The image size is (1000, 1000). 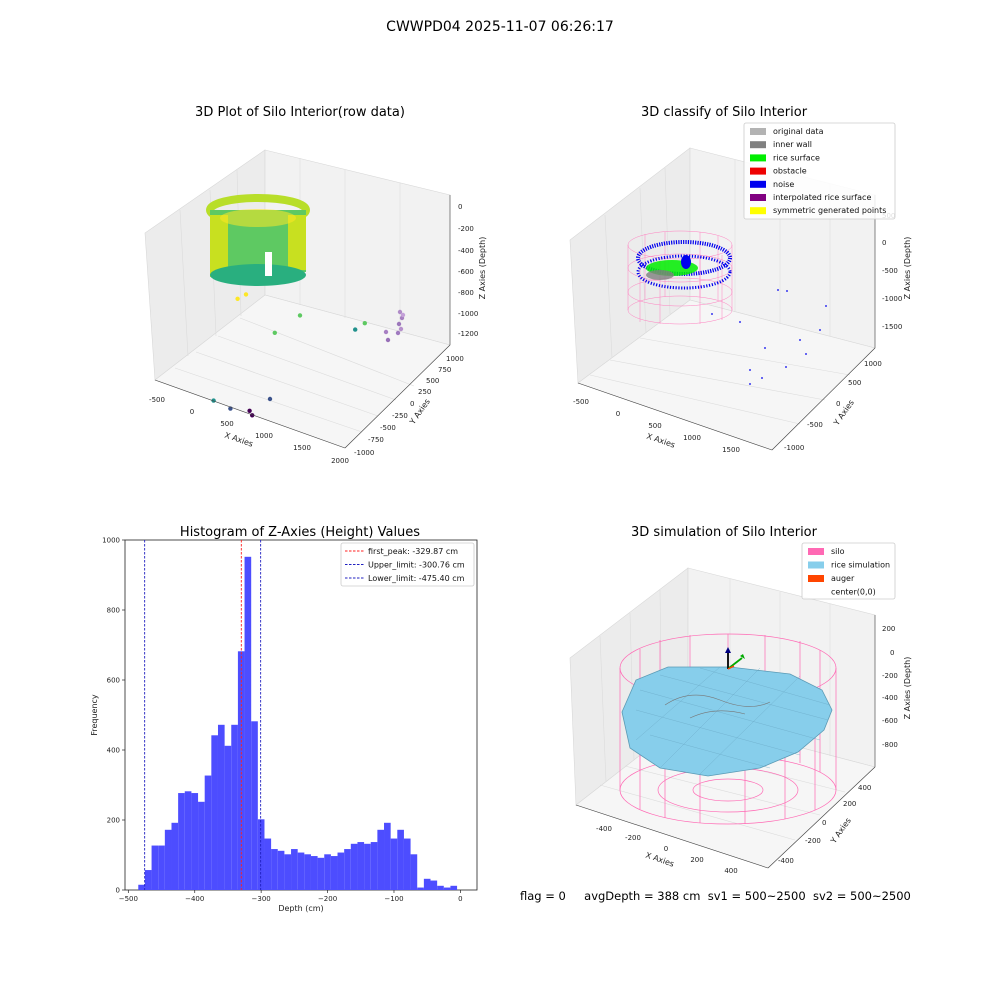 I want to click on legend-label: original data, so click(x=798, y=131).